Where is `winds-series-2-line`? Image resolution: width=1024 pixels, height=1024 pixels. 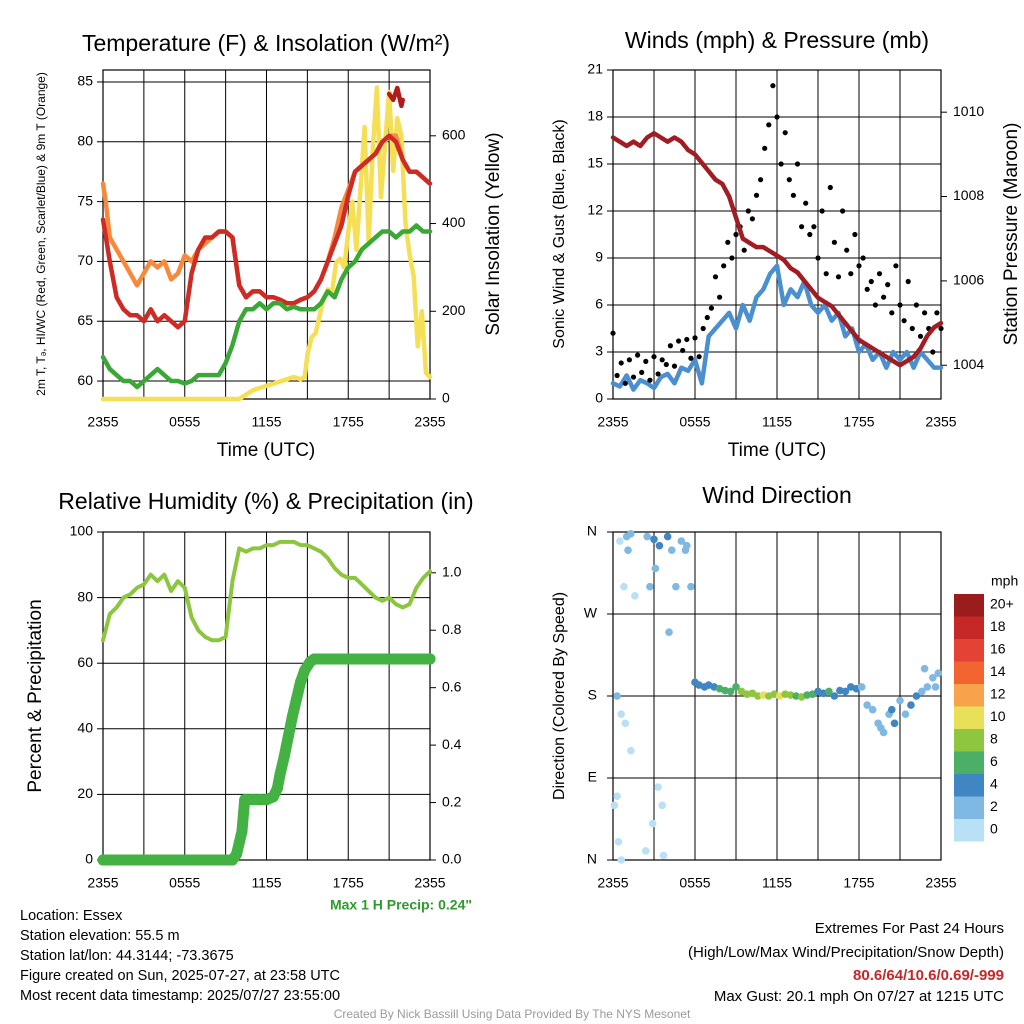
winds-series-2-line is located at coordinates (777, 249).